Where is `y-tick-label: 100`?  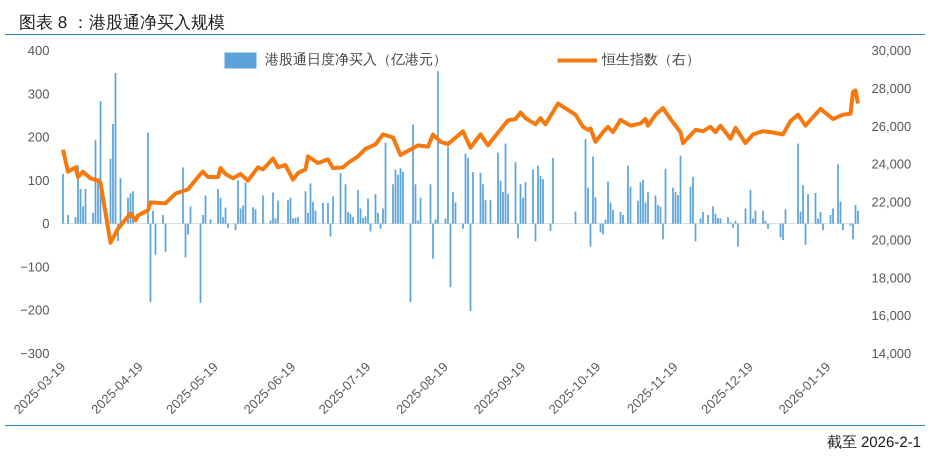 y-tick-label: 100 is located at coordinates (39, 180).